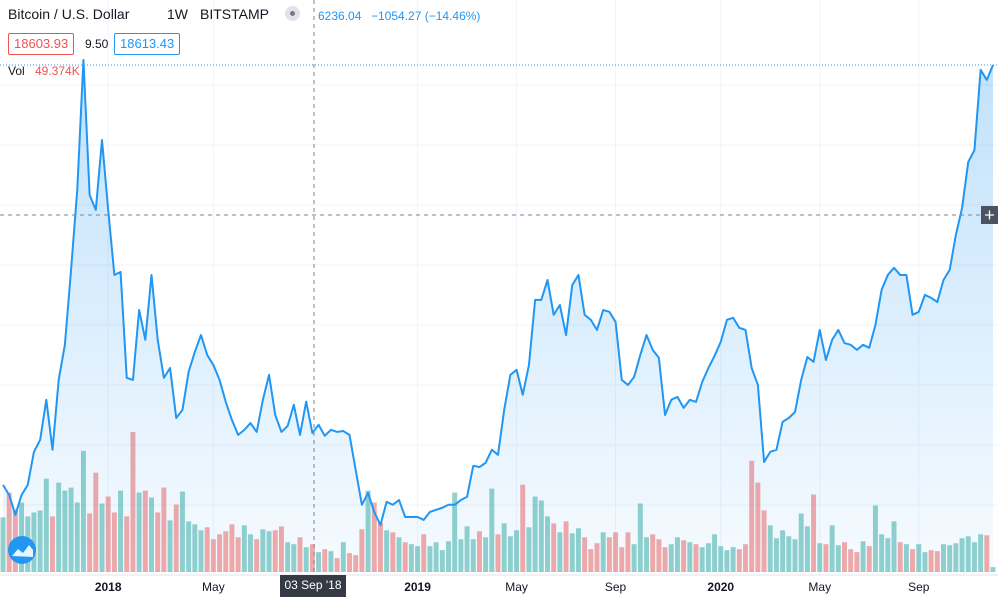 This screenshot has height=604, width=998. What do you see at coordinates (177, 14) in the screenshot?
I see `interval: 1W` at bounding box center [177, 14].